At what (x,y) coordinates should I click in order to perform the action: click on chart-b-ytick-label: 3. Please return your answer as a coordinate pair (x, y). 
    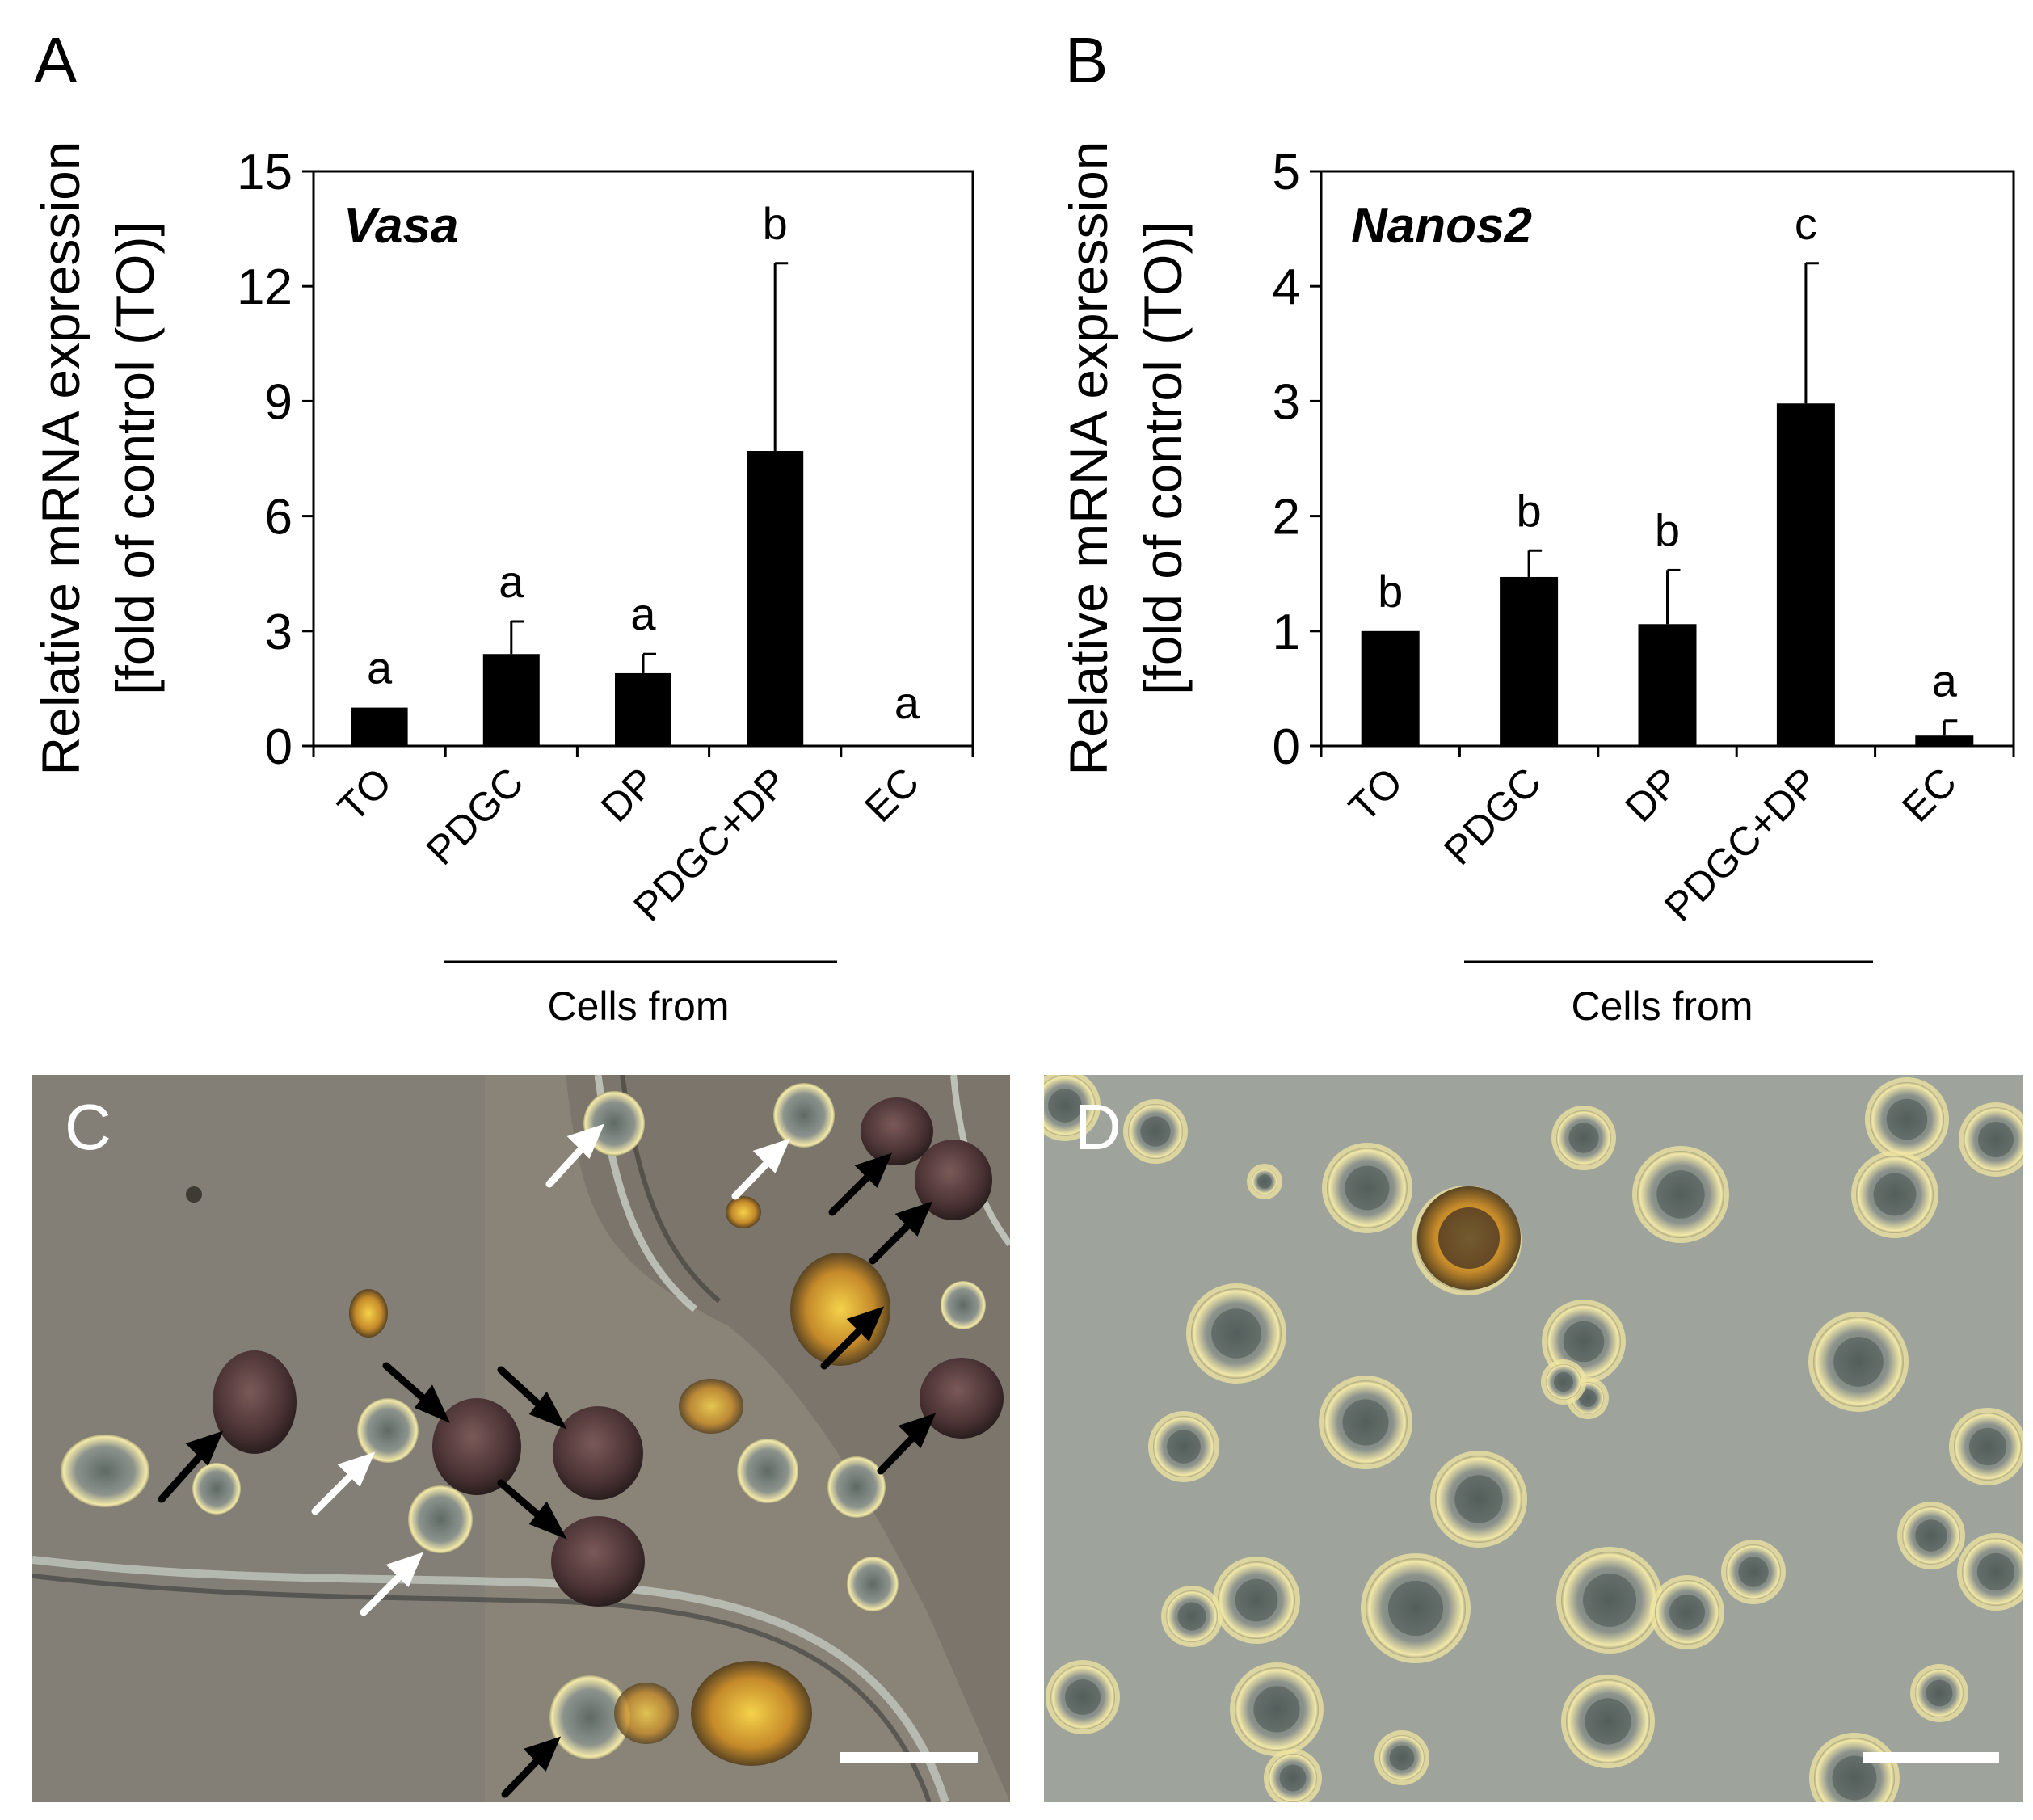
    Looking at the image, I should click on (1286, 402).